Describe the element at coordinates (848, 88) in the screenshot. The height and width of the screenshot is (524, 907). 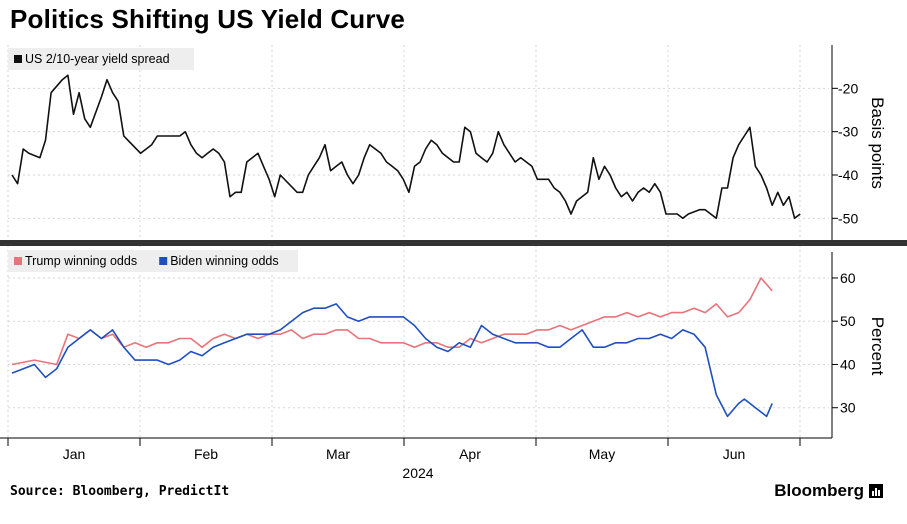
I see `y-tick-label: -20` at that location.